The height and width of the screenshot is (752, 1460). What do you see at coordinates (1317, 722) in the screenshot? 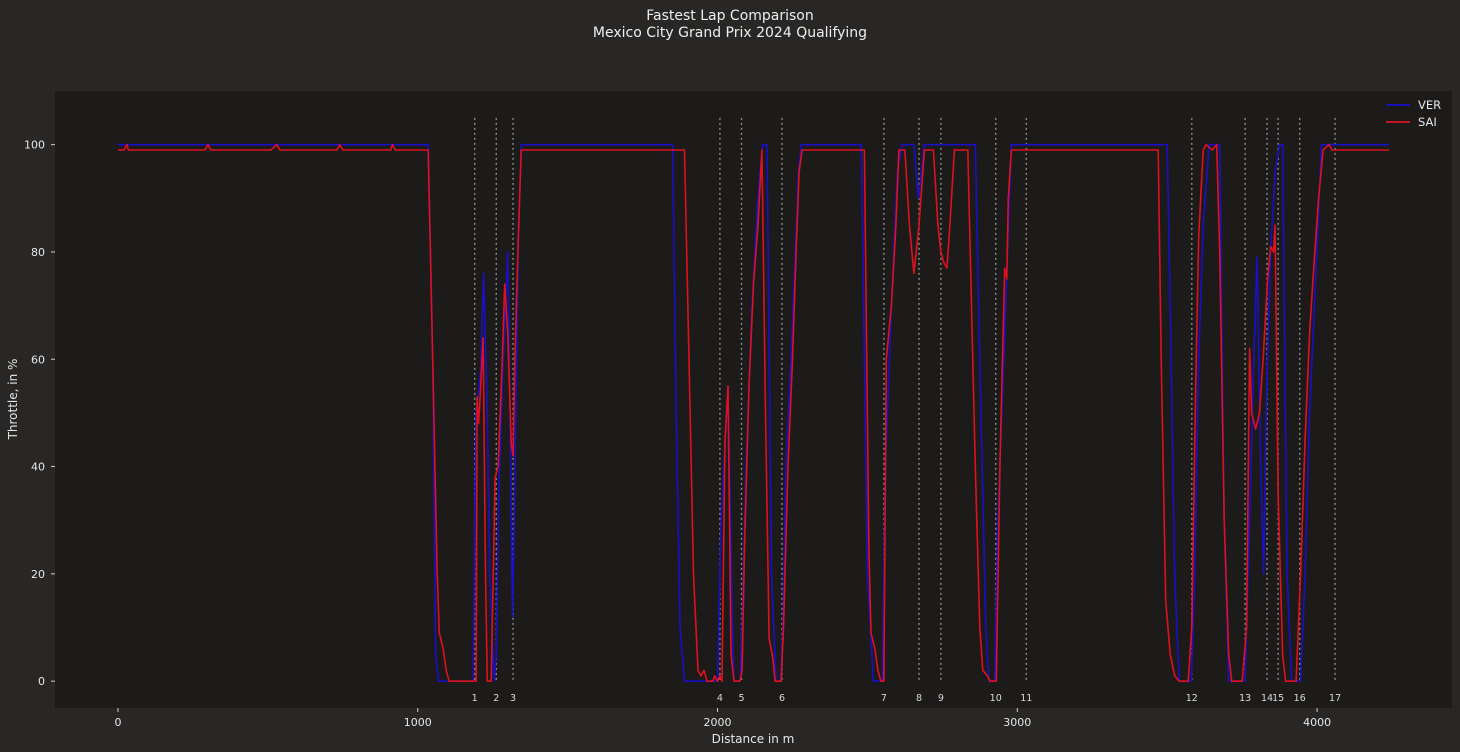
I see `x-tick-label: 4000` at bounding box center [1317, 722].